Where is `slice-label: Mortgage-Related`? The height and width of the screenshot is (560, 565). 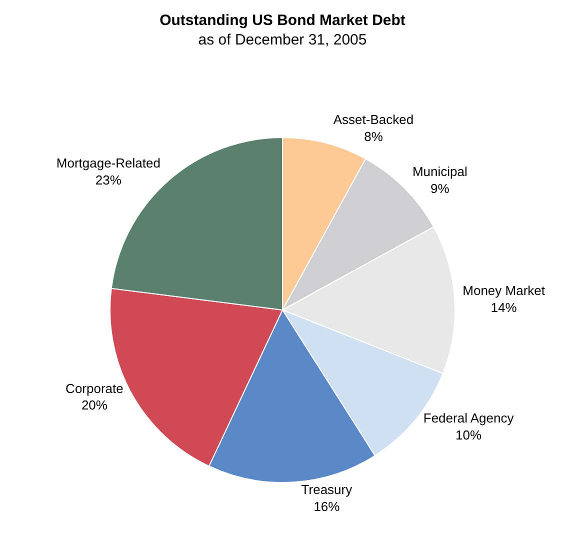 slice-label: Mortgage-Related is located at coordinates (108, 163).